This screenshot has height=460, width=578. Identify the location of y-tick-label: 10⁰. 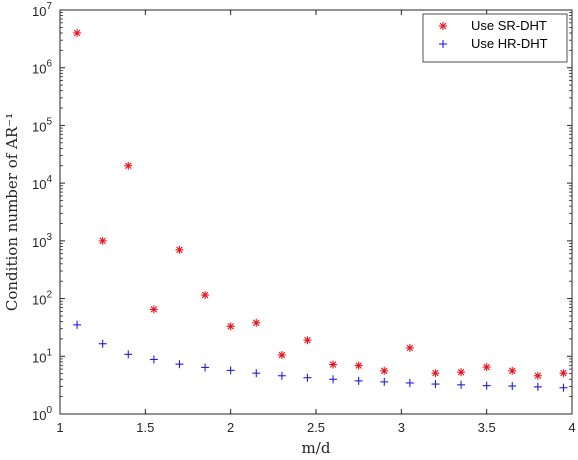
(42, 414).